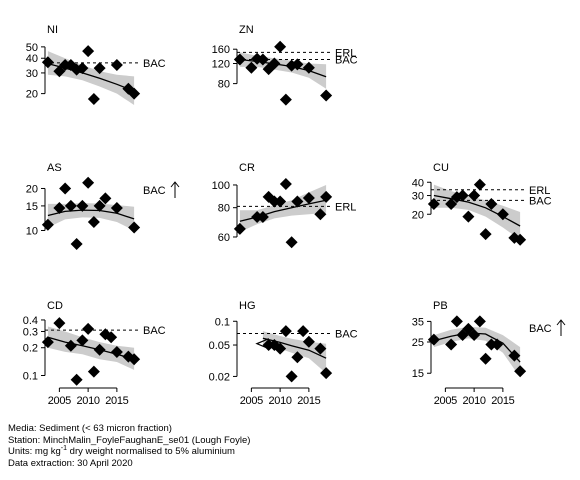 The width and height of the screenshot is (580, 480). Describe the element at coordinates (105, 428) in the screenshot. I see `media-value: Sediment (< 63 micron fraction)` at that location.